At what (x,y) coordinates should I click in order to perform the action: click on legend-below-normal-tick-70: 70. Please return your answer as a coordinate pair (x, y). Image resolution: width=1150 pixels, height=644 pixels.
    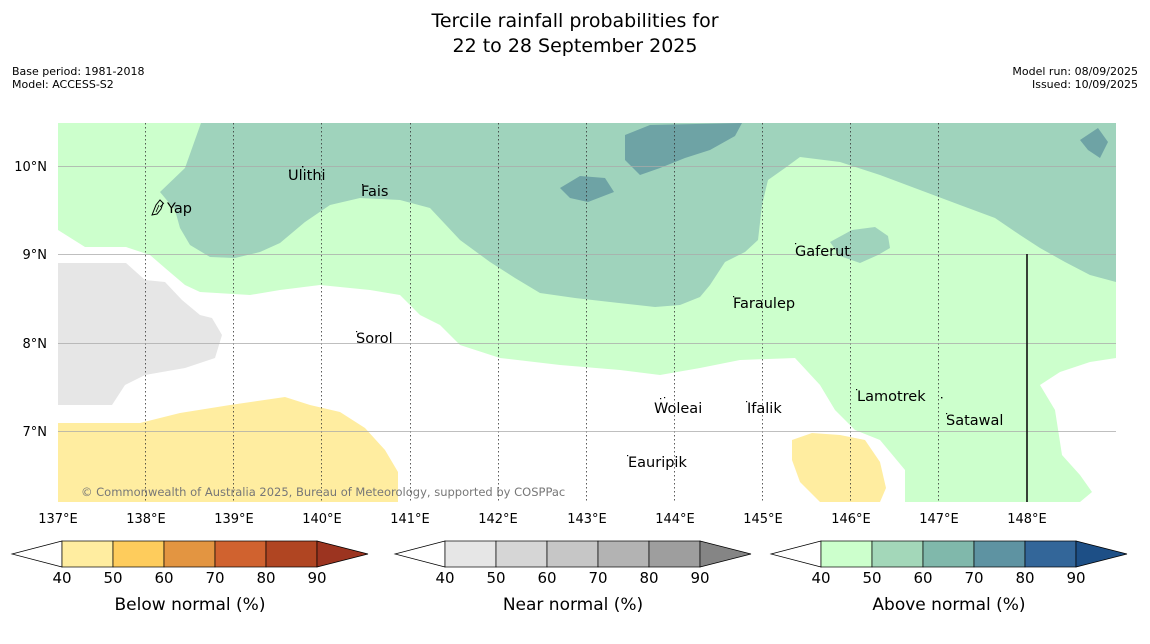
    Looking at the image, I should click on (214, 578).